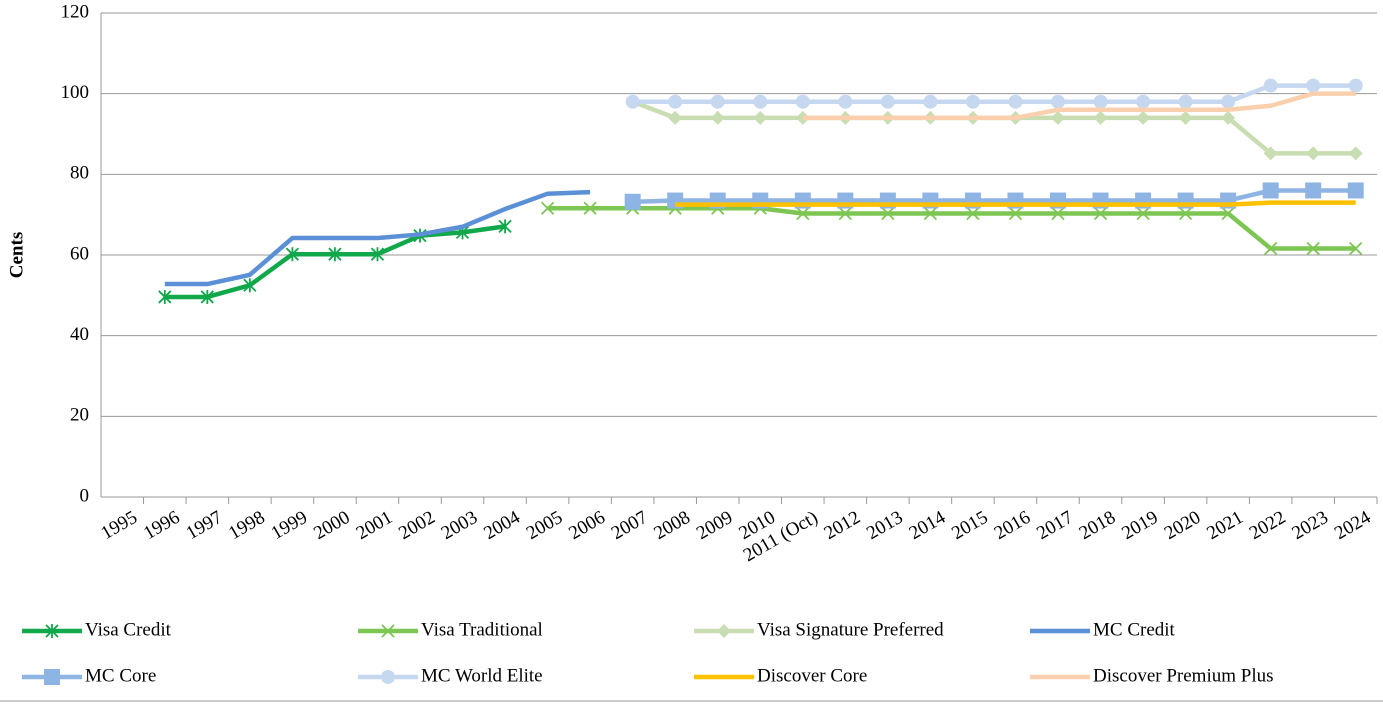 This screenshot has width=1383, height=704. Describe the element at coordinates (1224, 525) in the screenshot. I see `x-tick-label: 2021` at that location.